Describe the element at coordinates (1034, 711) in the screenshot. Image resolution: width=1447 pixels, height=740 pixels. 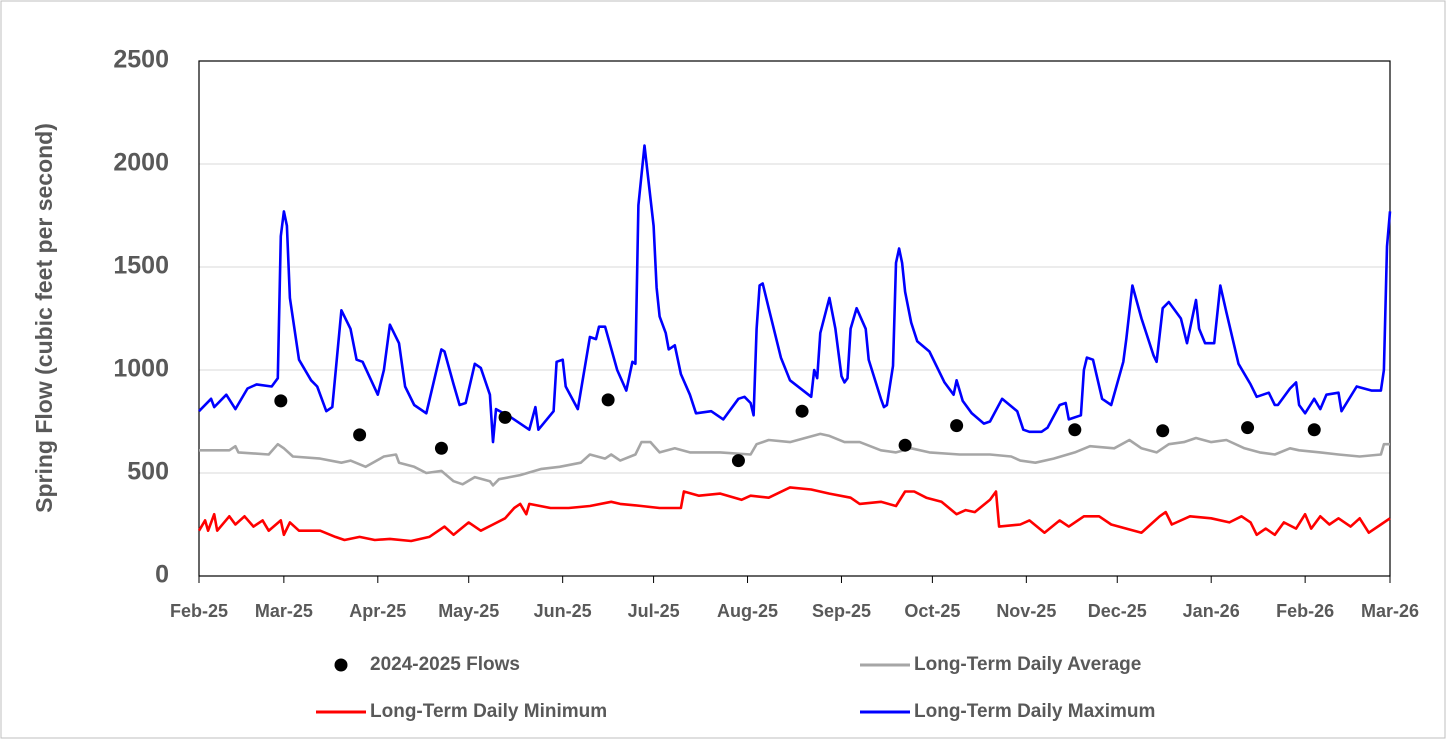
I see `legend-label: Long-Term Daily Maximum` at that location.